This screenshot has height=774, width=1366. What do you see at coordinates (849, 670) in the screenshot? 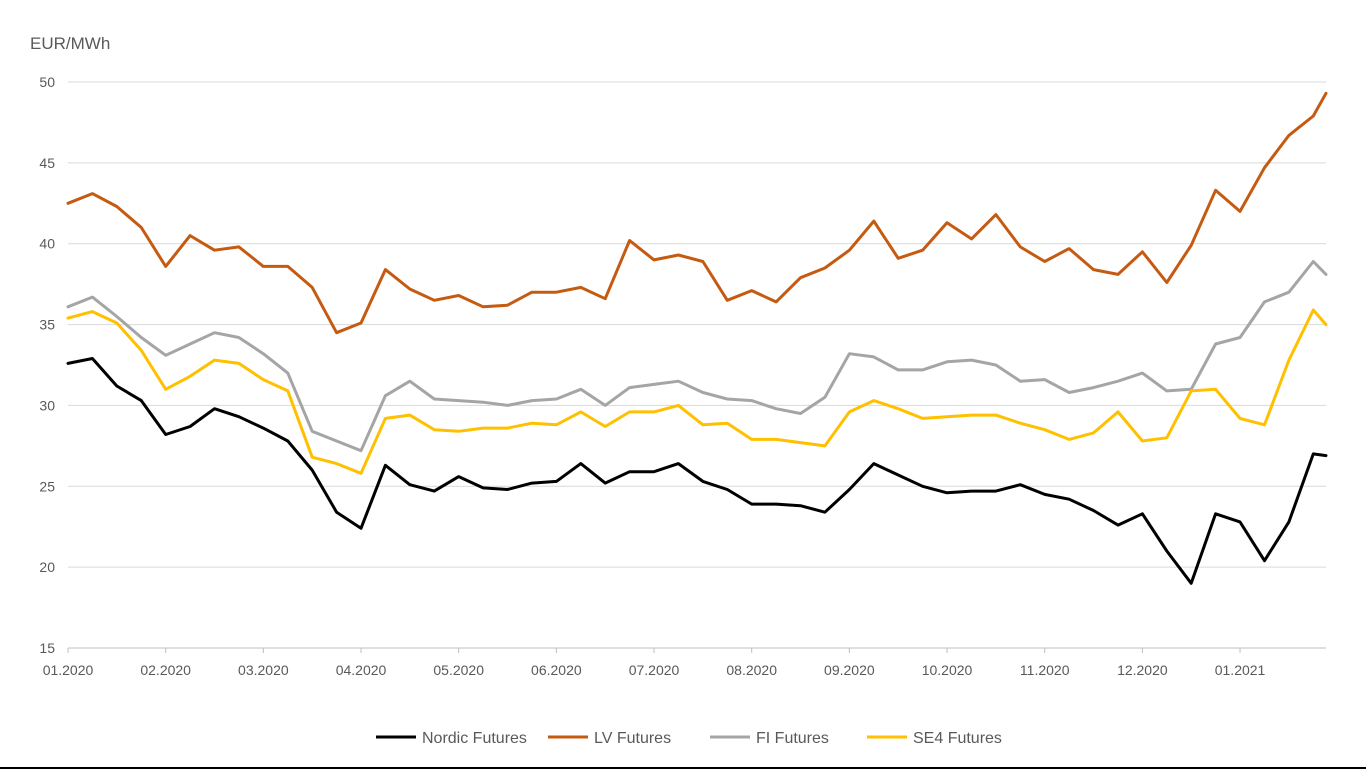
I see `x-tick-label: 09.2020` at bounding box center [849, 670].